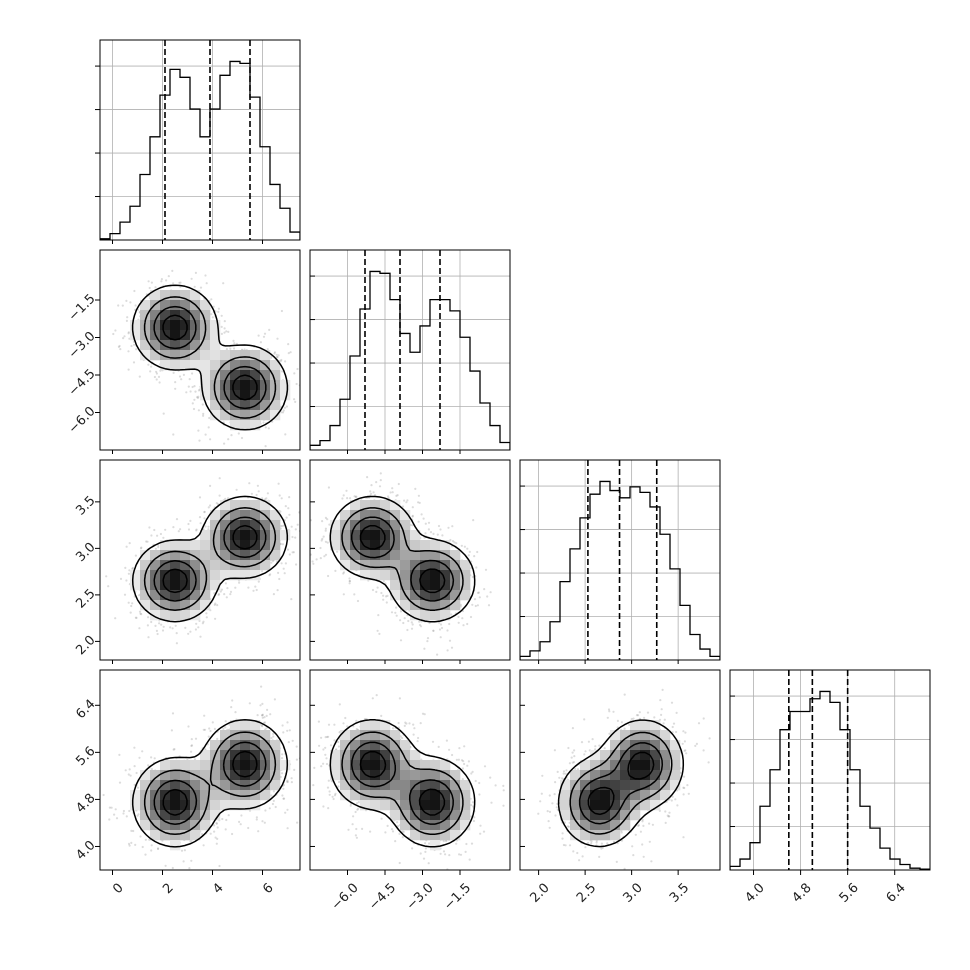  Describe the element at coordinates (268, 889) in the screenshot. I see `x-tick-label: 6` at that location.